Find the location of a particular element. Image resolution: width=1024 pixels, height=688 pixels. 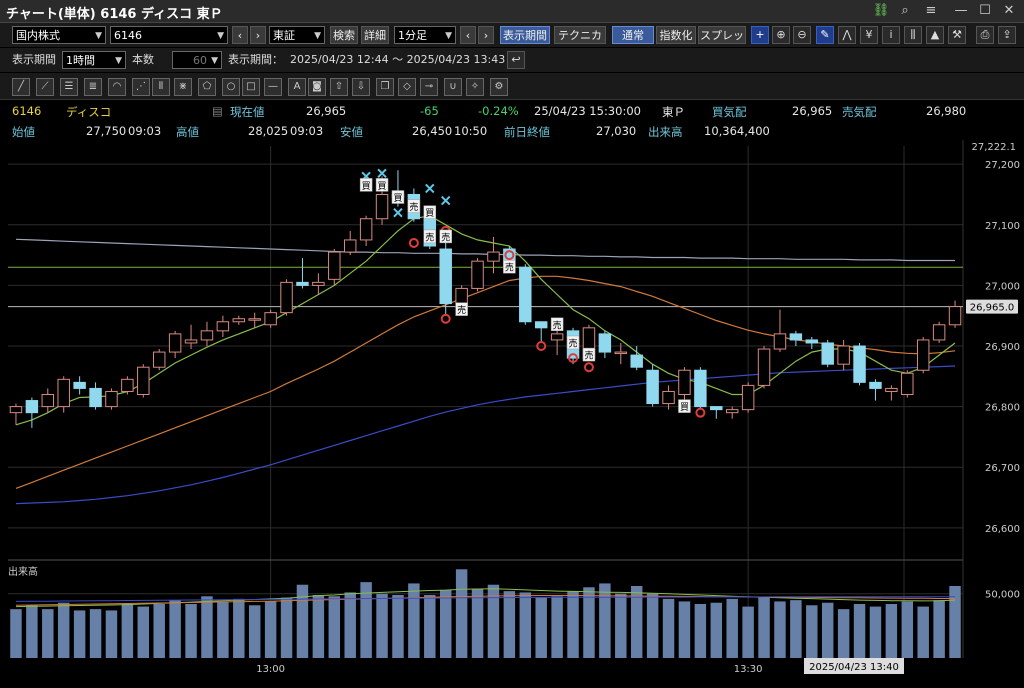

trendline-icon: ╱ is located at coordinates (21, 87).